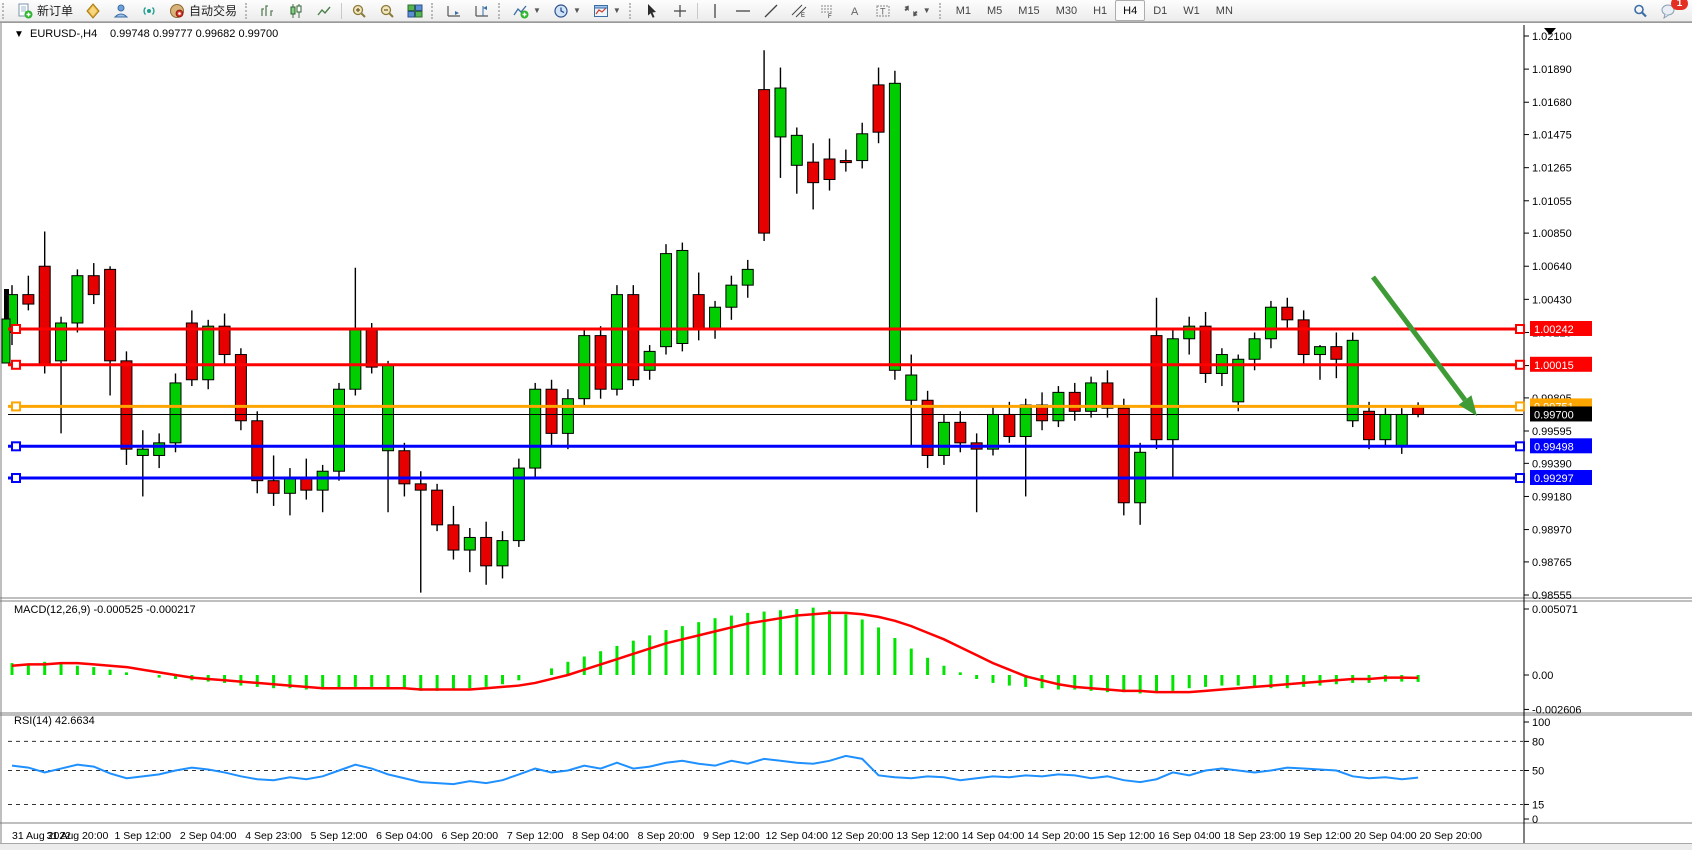 The height and width of the screenshot is (850, 1692). I want to click on hline-1.00015: 1.00015, so click(800, 364).